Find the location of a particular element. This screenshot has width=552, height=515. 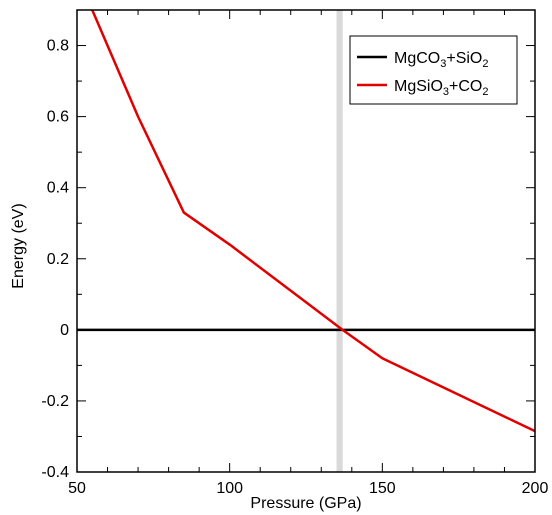

transition-band-layer is located at coordinates (339, 241).